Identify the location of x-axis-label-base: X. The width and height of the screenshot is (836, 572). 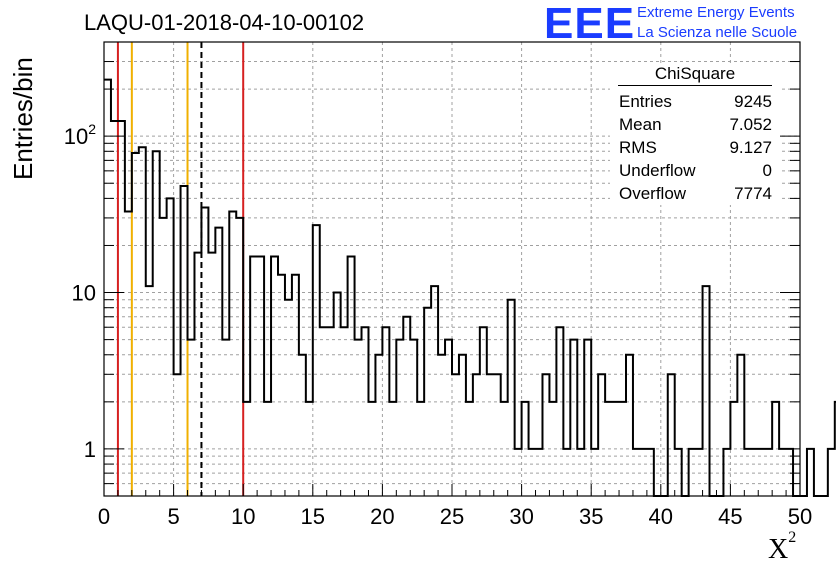
(778, 549).